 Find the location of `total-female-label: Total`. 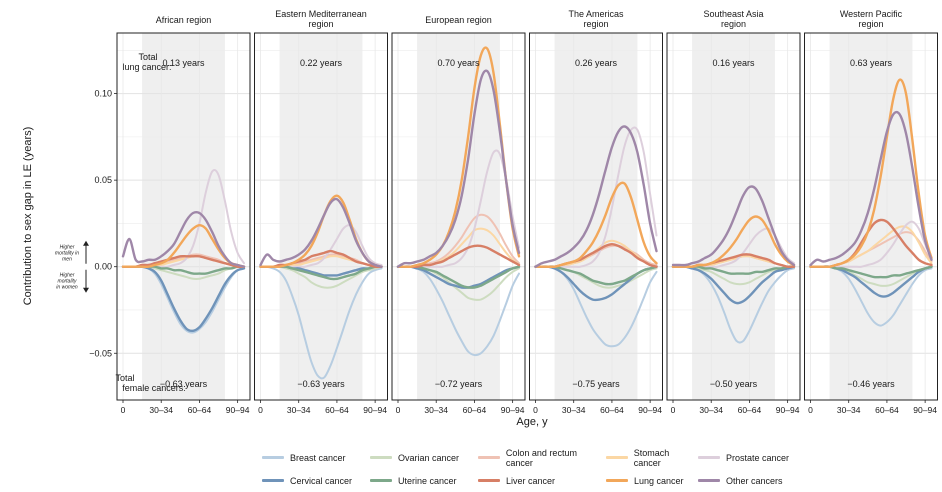

total-female-label: Total is located at coordinates (124, 378).